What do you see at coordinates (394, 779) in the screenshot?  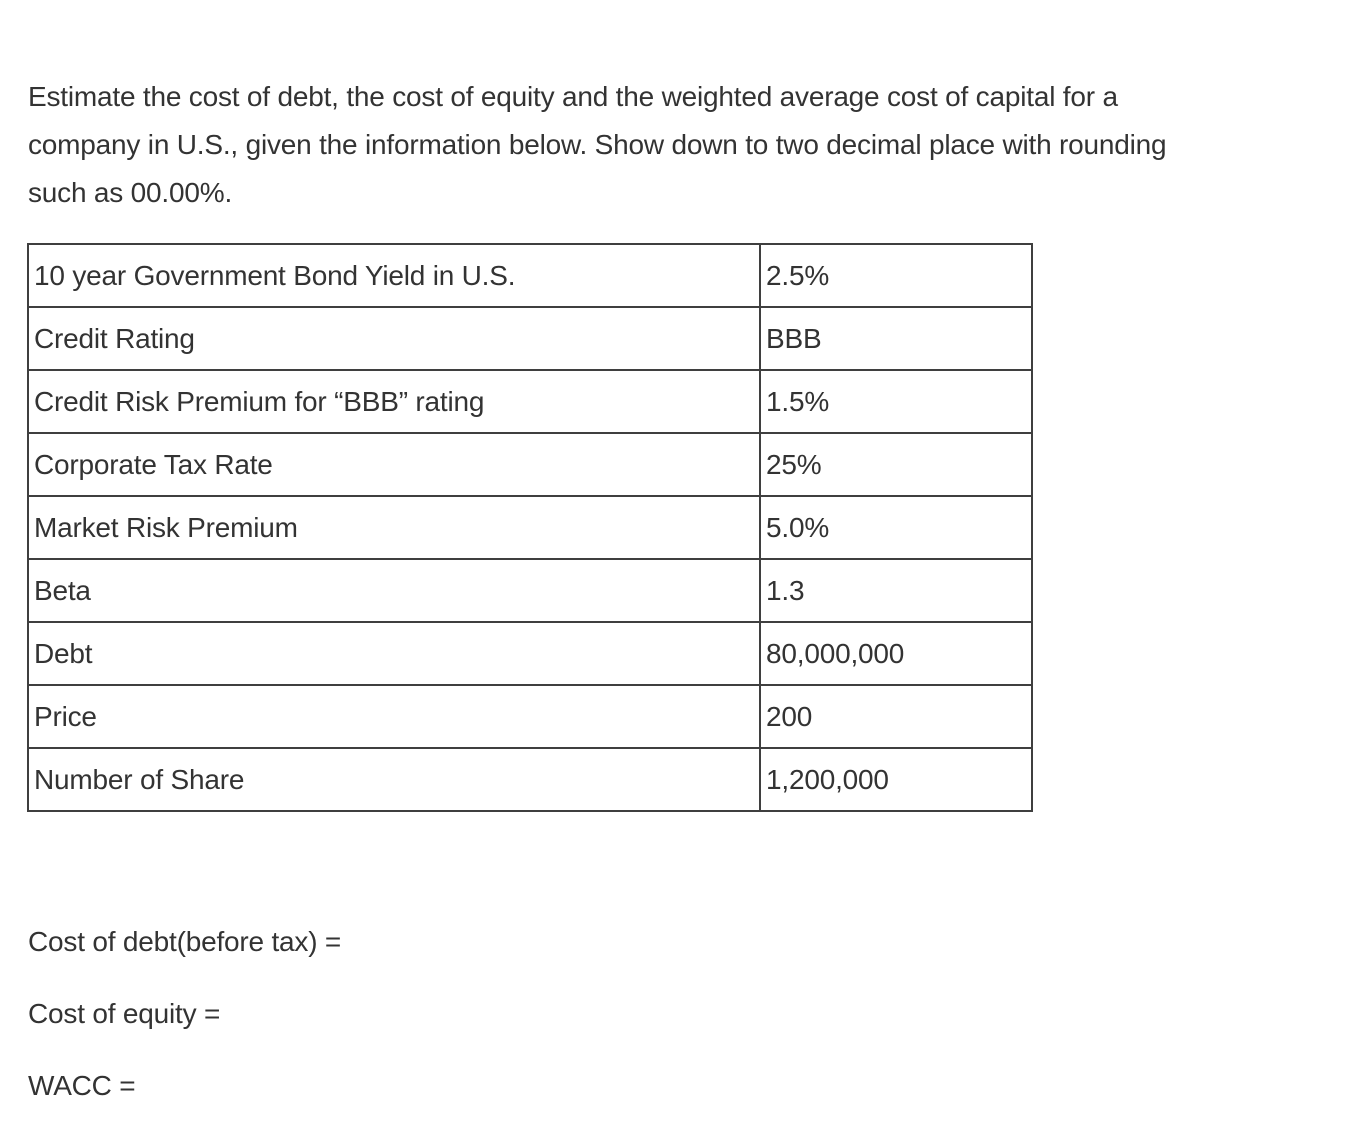 I see `row-label: Number of Share` at bounding box center [394, 779].